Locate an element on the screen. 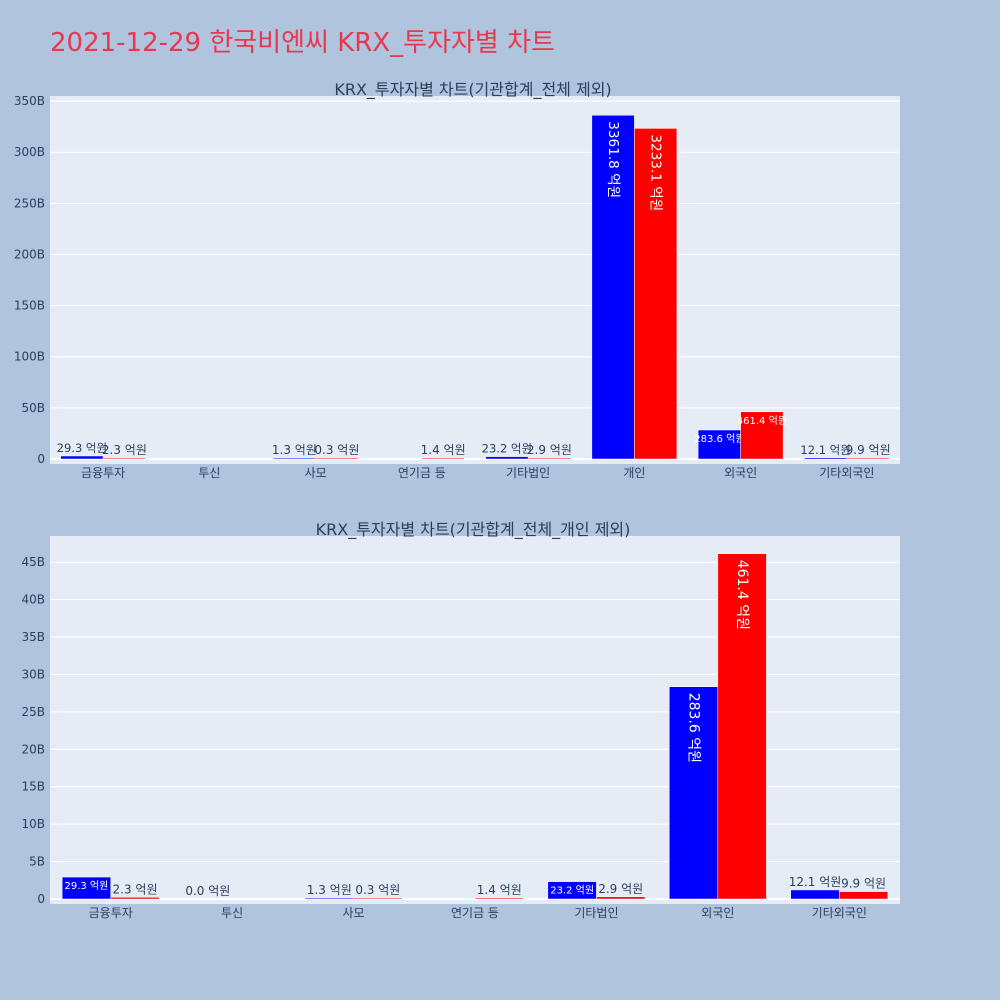 The width and height of the screenshot is (1000, 1000). x-tick-label: 개인 is located at coordinates (634, 473).